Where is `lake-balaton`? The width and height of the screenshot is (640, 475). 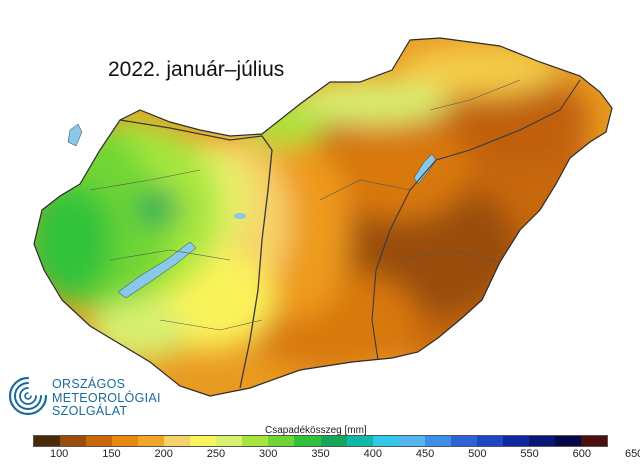
lake-balaton is located at coordinates (157, 270).